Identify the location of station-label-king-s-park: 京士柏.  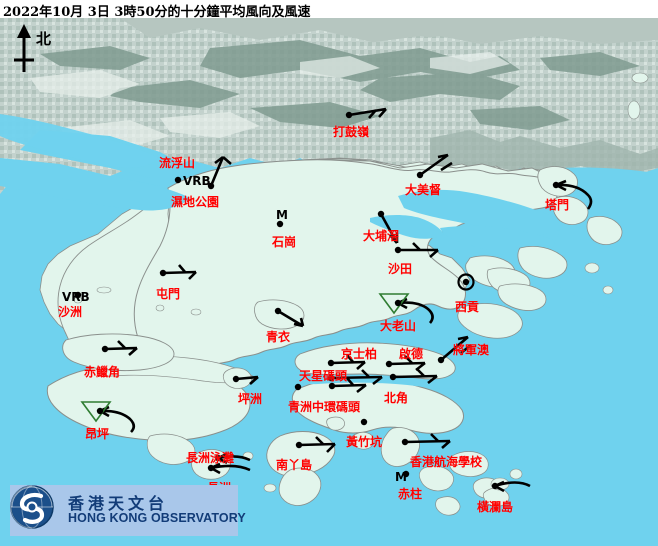
(359, 354).